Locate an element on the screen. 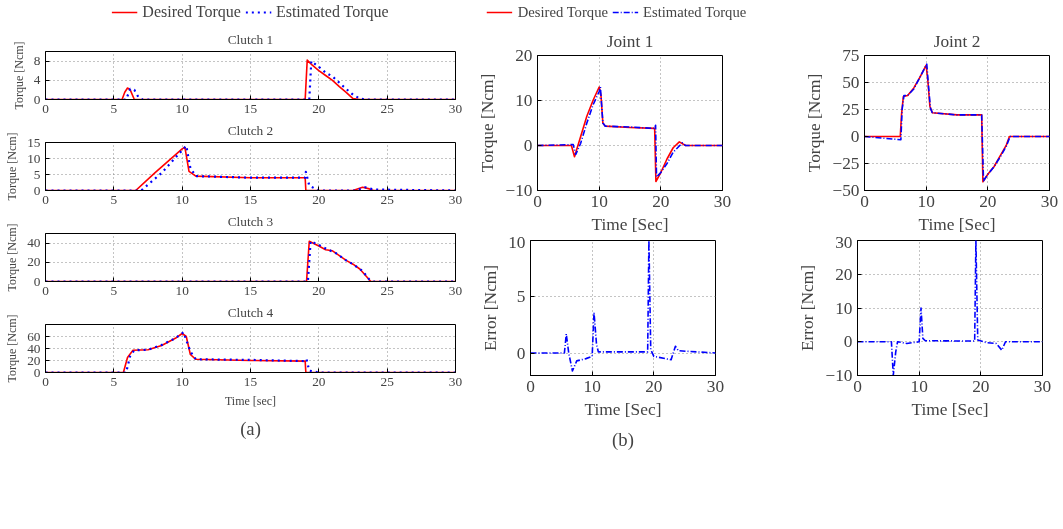 The width and height of the screenshot is (1063, 529). y-tick-label: 4 is located at coordinates (37, 80).